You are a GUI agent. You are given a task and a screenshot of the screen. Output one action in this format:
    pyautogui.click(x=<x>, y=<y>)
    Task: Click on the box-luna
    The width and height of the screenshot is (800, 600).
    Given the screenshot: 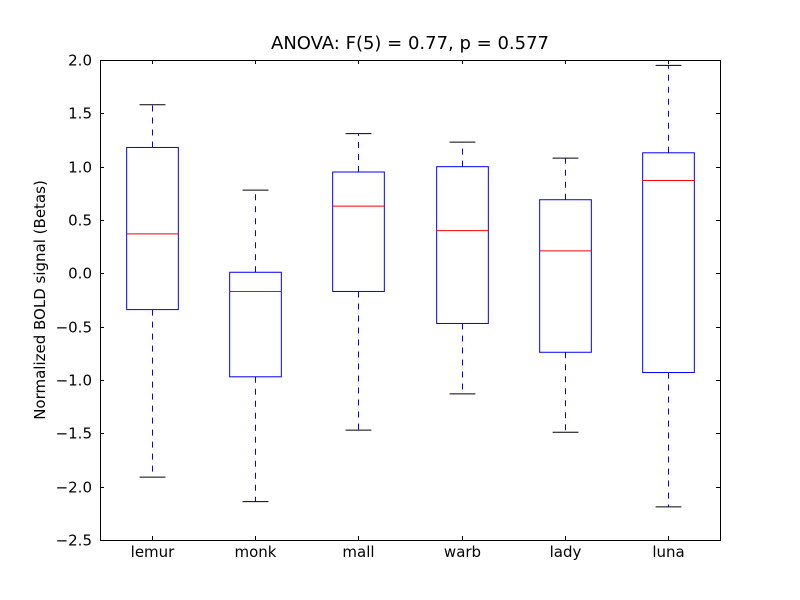 What is the action you would take?
    pyautogui.click(x=668, y=263)
    